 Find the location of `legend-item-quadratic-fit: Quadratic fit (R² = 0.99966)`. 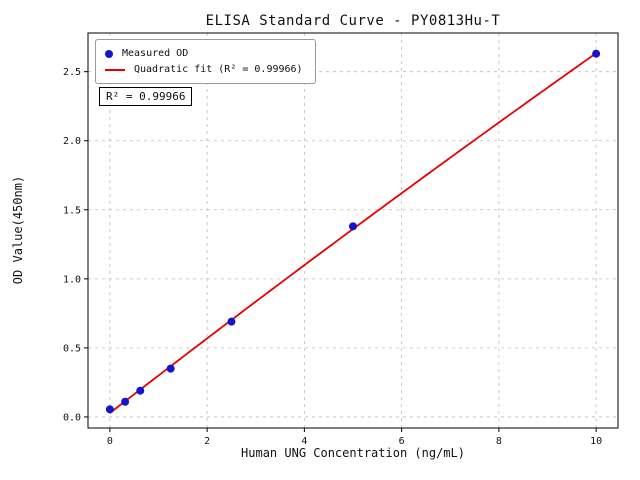

legend-item-quadratic-fit: Quadratic fit (R² = 0.99966) is located at coordinates (204, 69).